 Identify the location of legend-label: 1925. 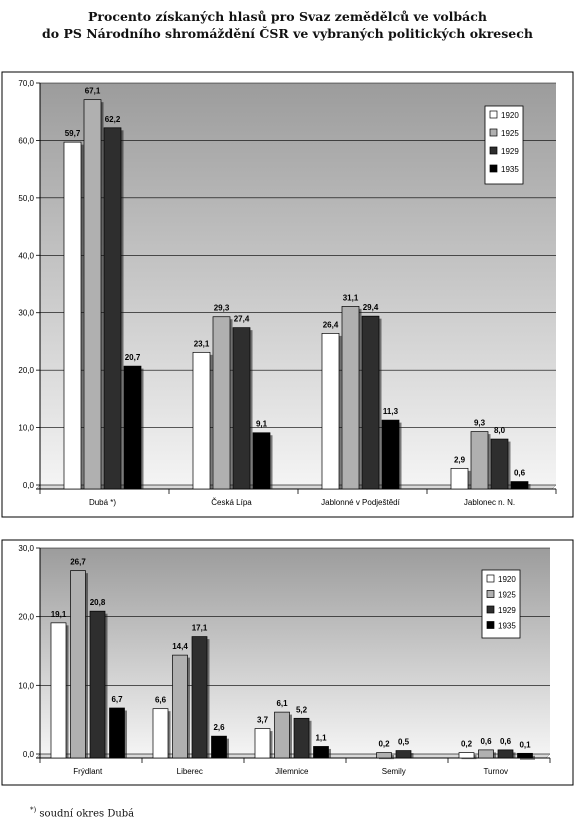
(510, 133).